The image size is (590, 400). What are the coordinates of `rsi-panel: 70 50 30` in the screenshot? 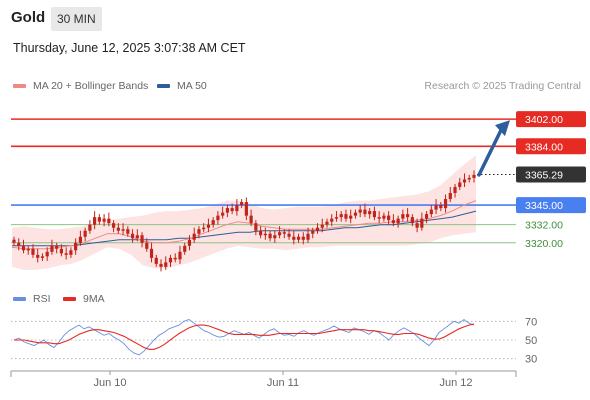 It's located at (274, 341).